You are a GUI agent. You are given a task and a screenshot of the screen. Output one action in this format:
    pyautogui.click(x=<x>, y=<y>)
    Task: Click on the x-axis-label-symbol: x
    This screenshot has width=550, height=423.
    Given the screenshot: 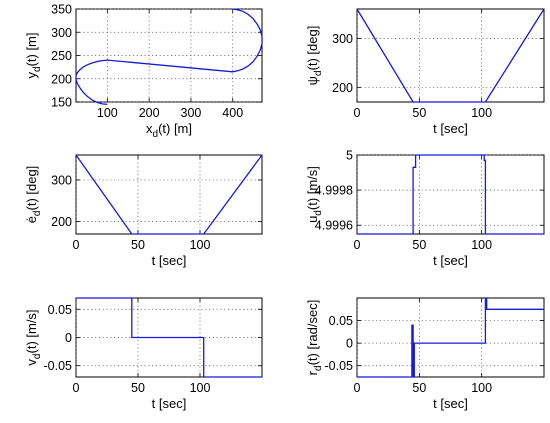 What is the action you would take?
    pyautogui.click(x=149, y=128)
    